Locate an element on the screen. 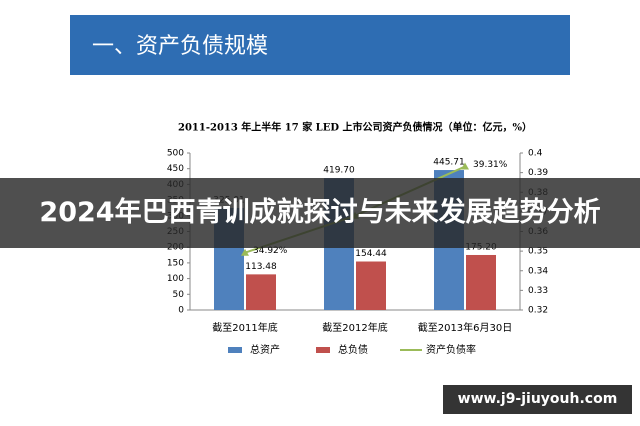  y2-tick-label: 0.4 is located at coordinates (535, 154).